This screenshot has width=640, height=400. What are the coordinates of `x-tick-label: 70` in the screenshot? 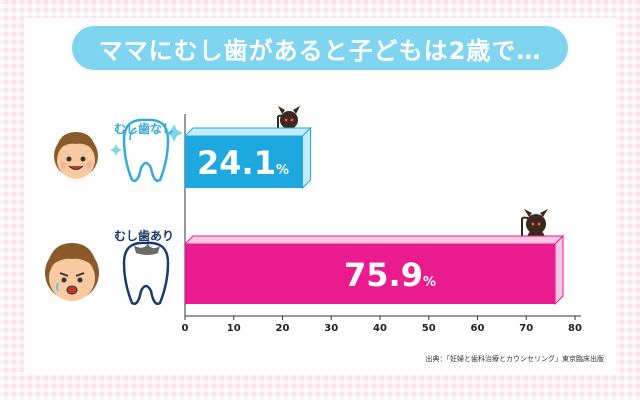 It's located at (526, 328).